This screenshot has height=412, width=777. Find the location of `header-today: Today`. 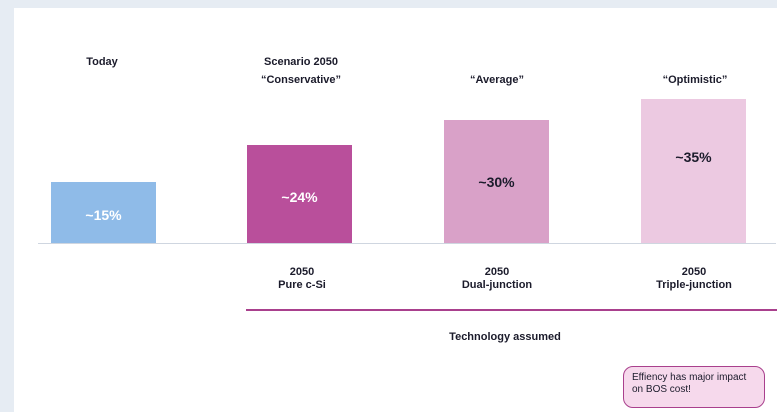

header-today: Today is located at coordinates (102, 62).